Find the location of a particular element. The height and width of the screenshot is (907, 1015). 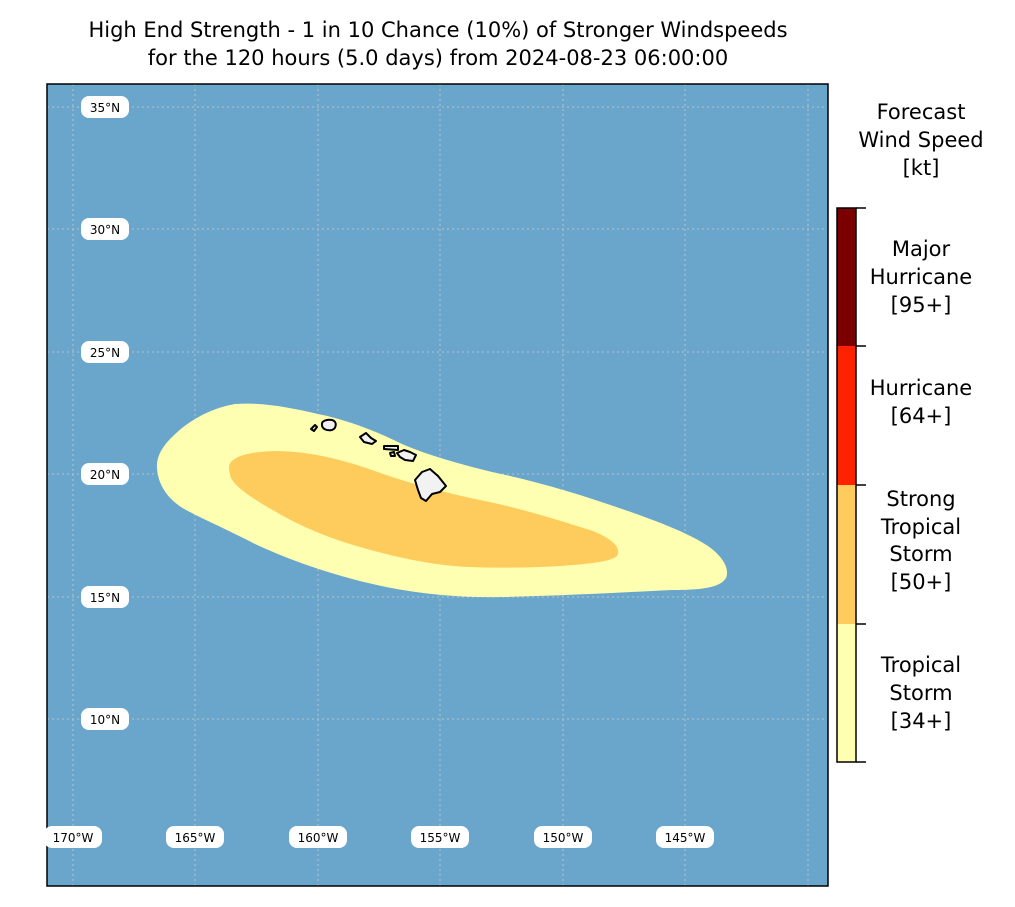

lat-label: 20°N is located at coordinates (105, 475).